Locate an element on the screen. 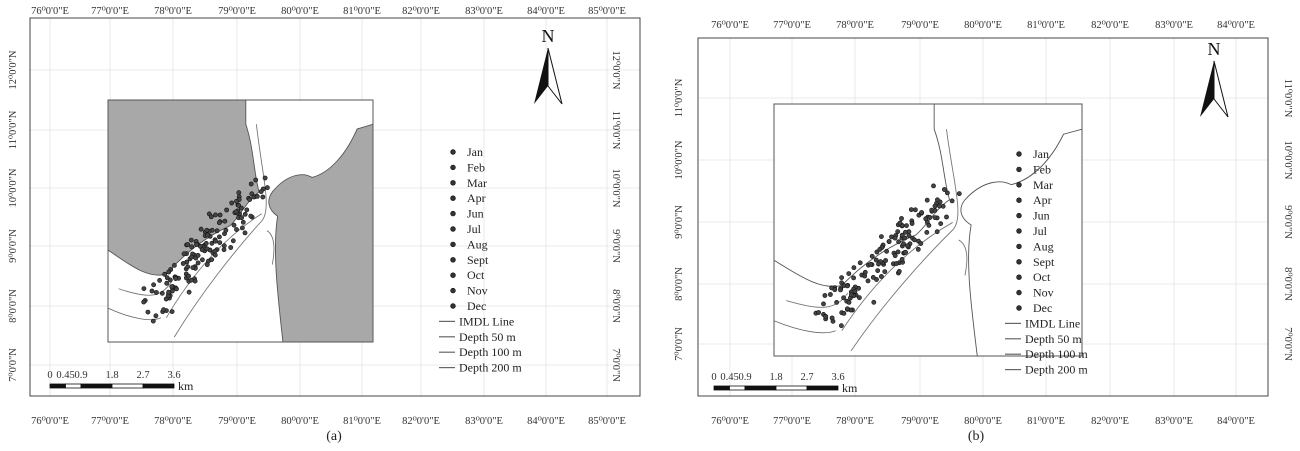 This screenshot has width=1300, height=451. bottom-longitude-label: 85⁰0'0"E is located at coordinates (607, 421).